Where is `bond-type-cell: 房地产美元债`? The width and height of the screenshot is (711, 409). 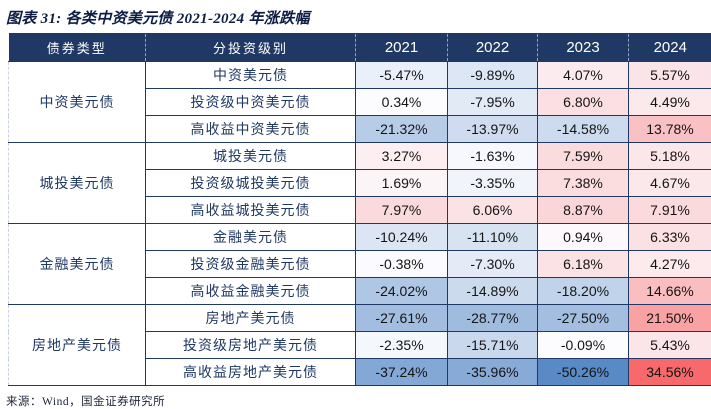
bond-type-cell: 房地产美元债 is located at coordinates (77, 345).